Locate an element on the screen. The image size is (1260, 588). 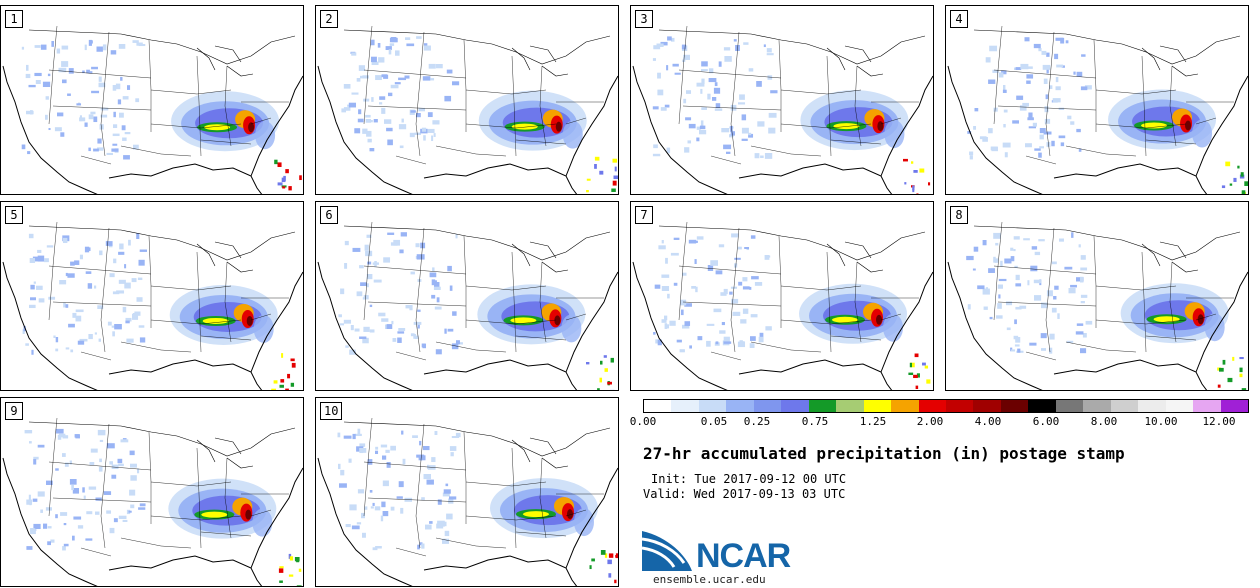
ensemble-member-panel: 7 is located at coordinates (782, 296).